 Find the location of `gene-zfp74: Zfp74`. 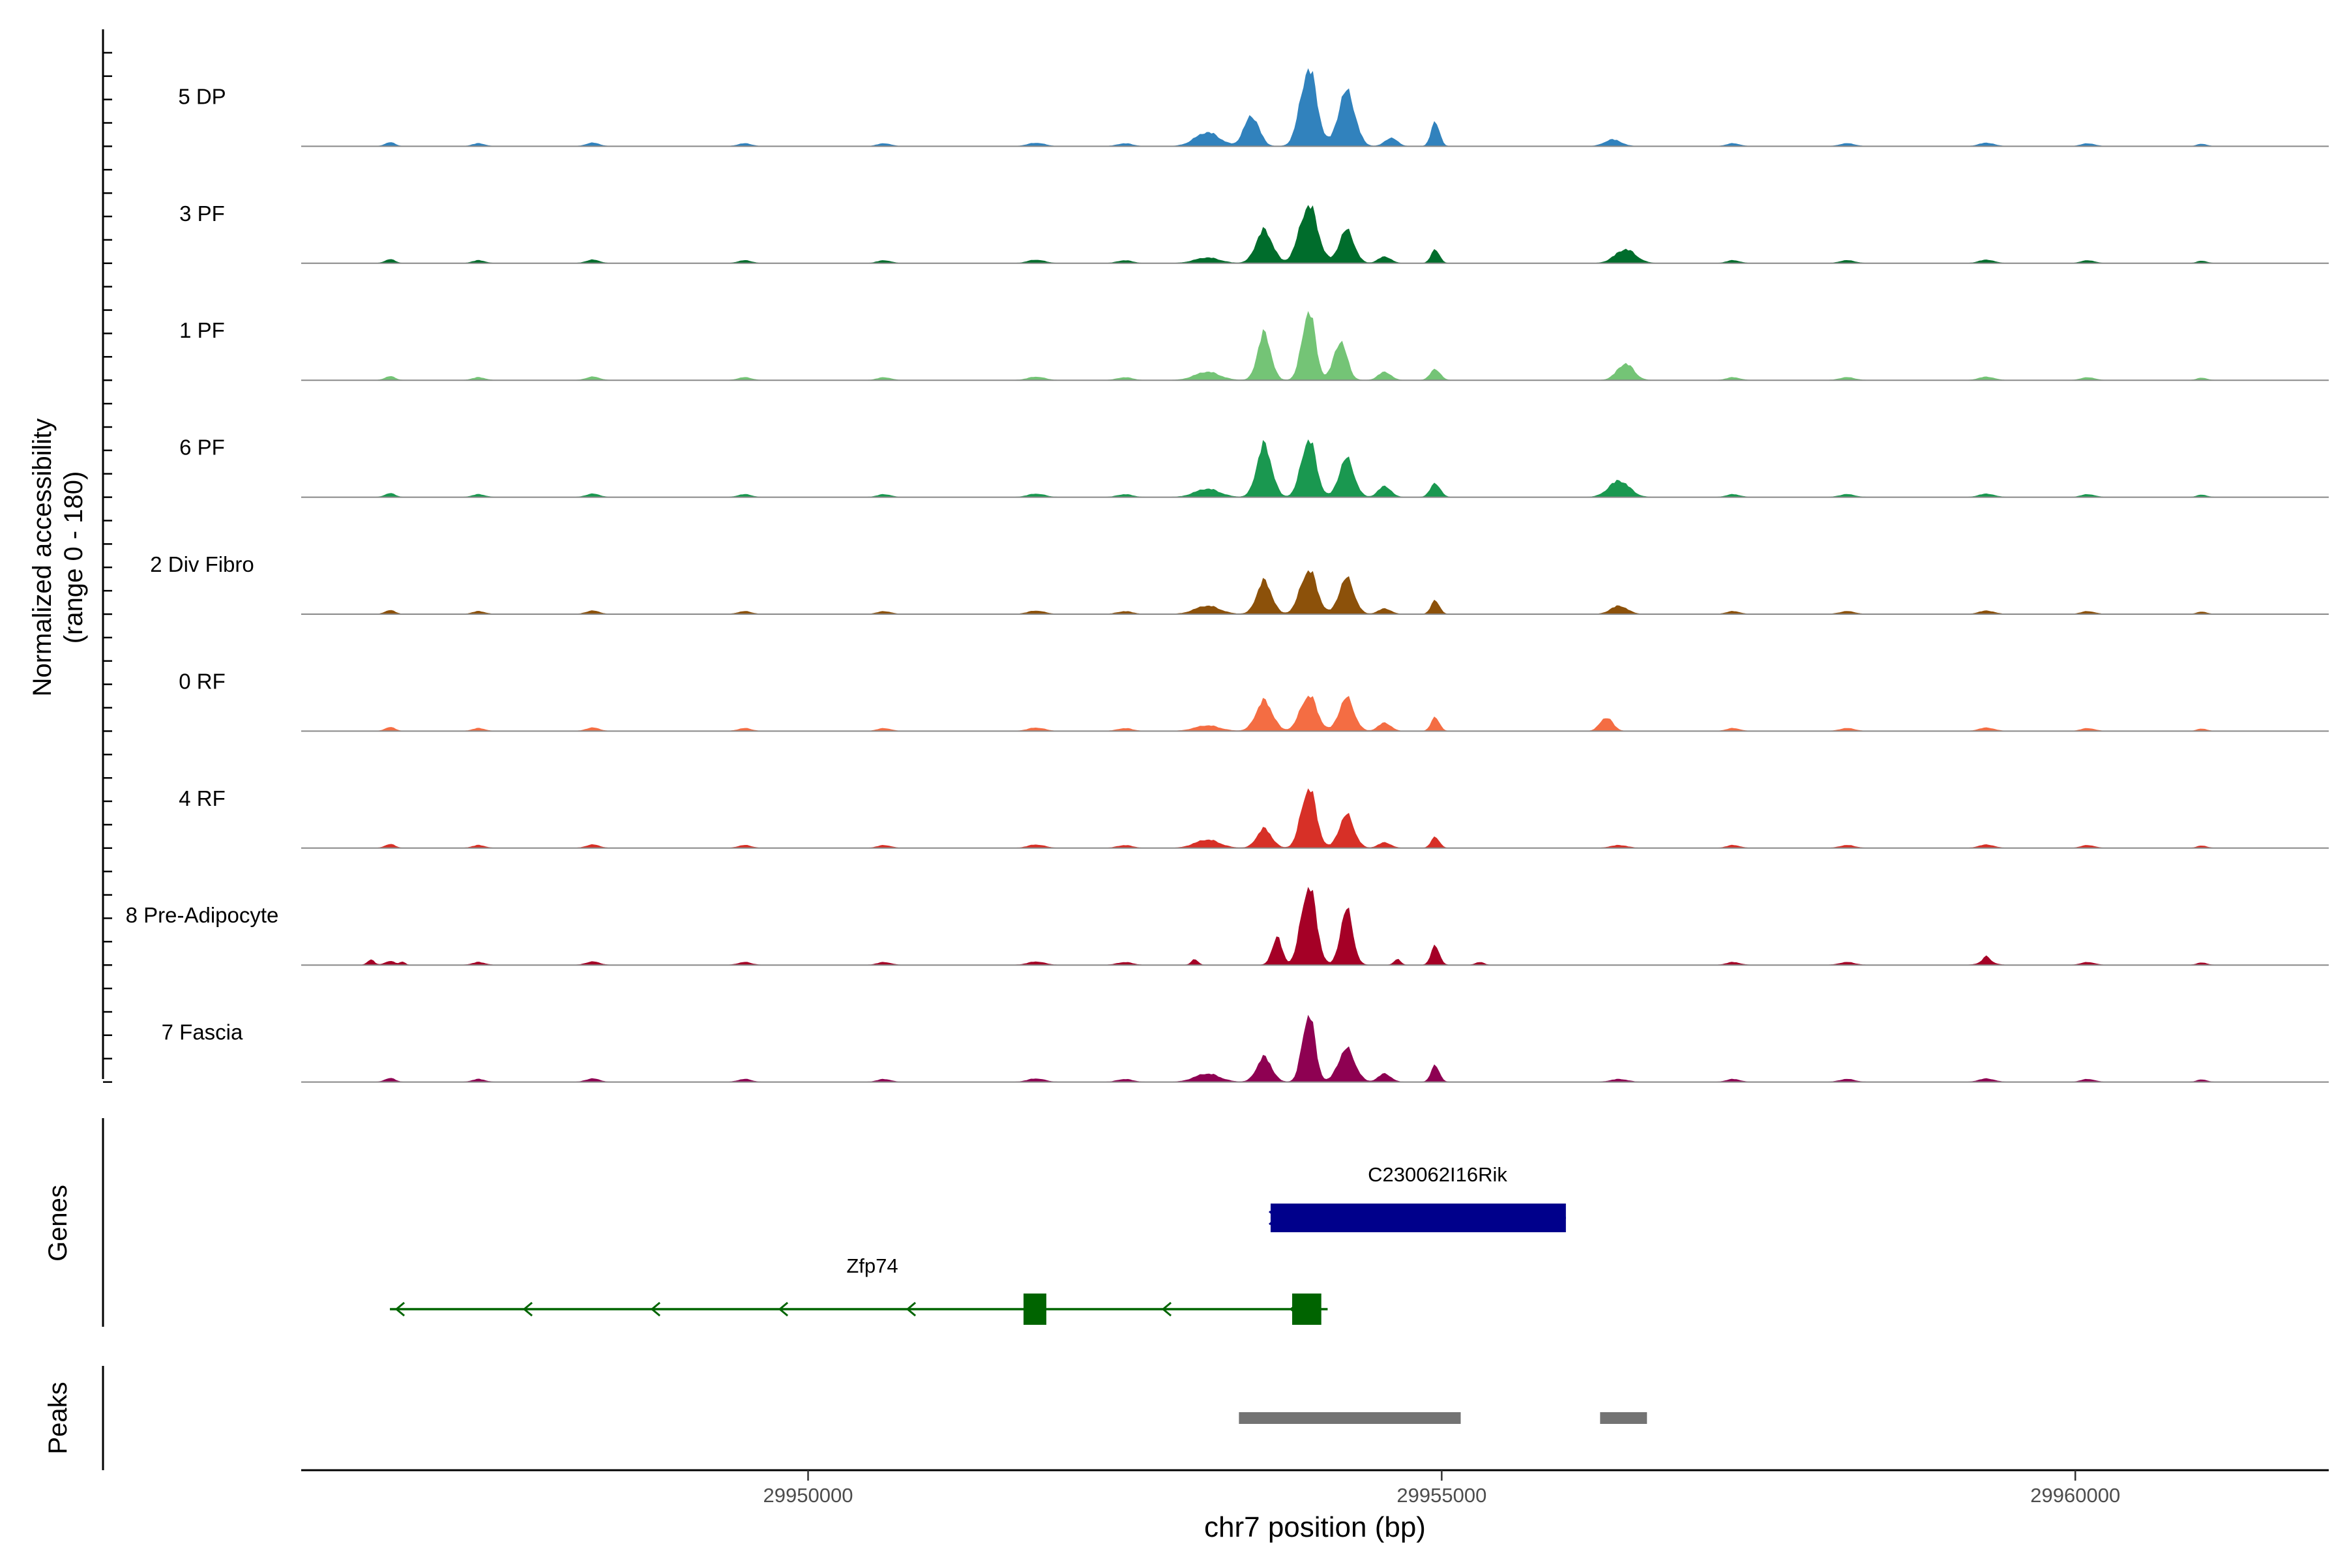

gene-zfp74: Zfp74 is located at coordinates (859, 1290).